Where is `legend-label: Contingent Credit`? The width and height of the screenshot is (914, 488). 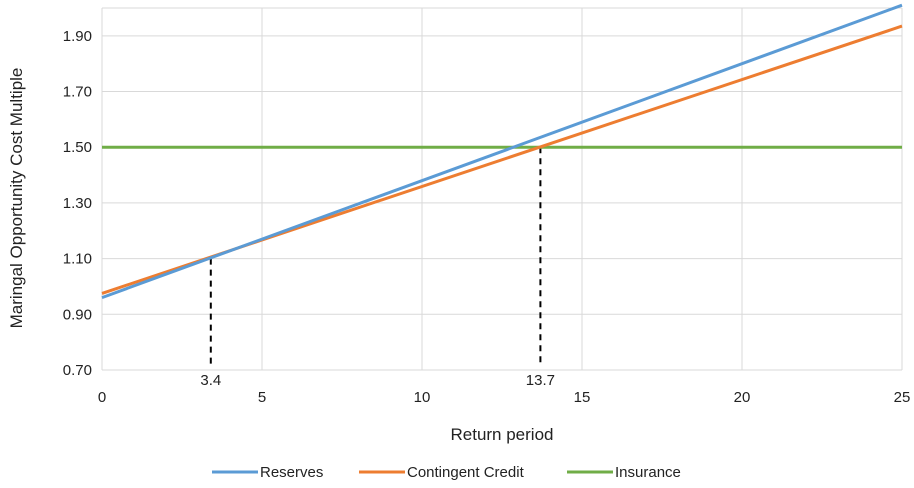 legend-label: Contingent Credit is located at coordinates (466, 472).